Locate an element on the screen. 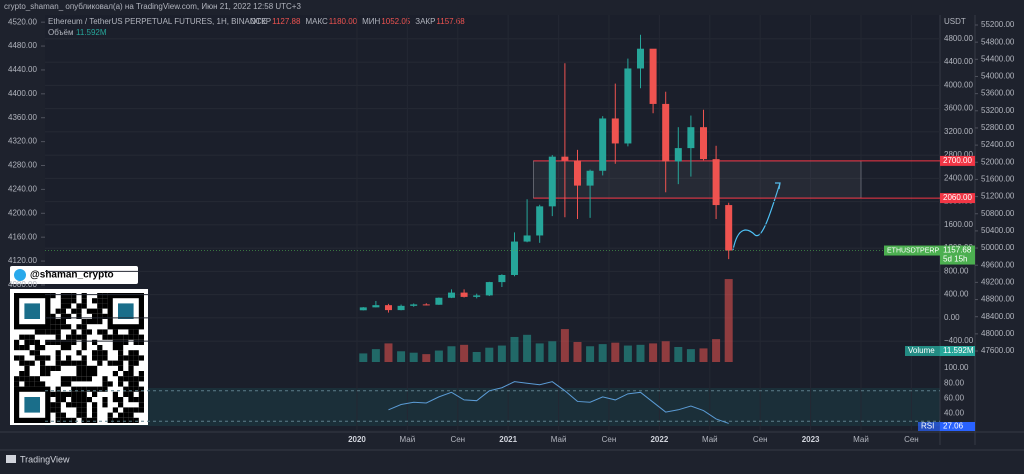 Image resolution: width=1024 pixels, height=474 pixels. ohlc-label: ОТКР is located at coordinates (260, 21).